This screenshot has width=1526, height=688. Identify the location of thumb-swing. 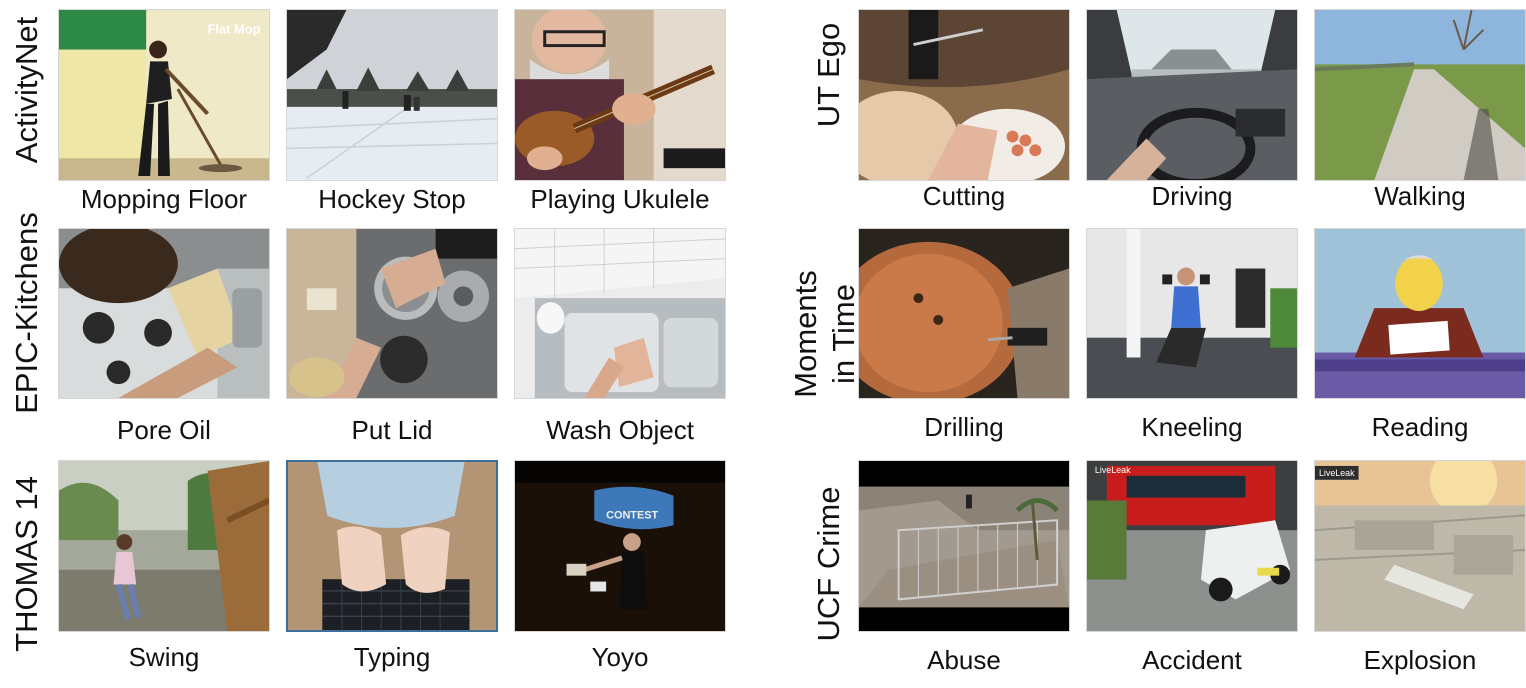
(164, 546).